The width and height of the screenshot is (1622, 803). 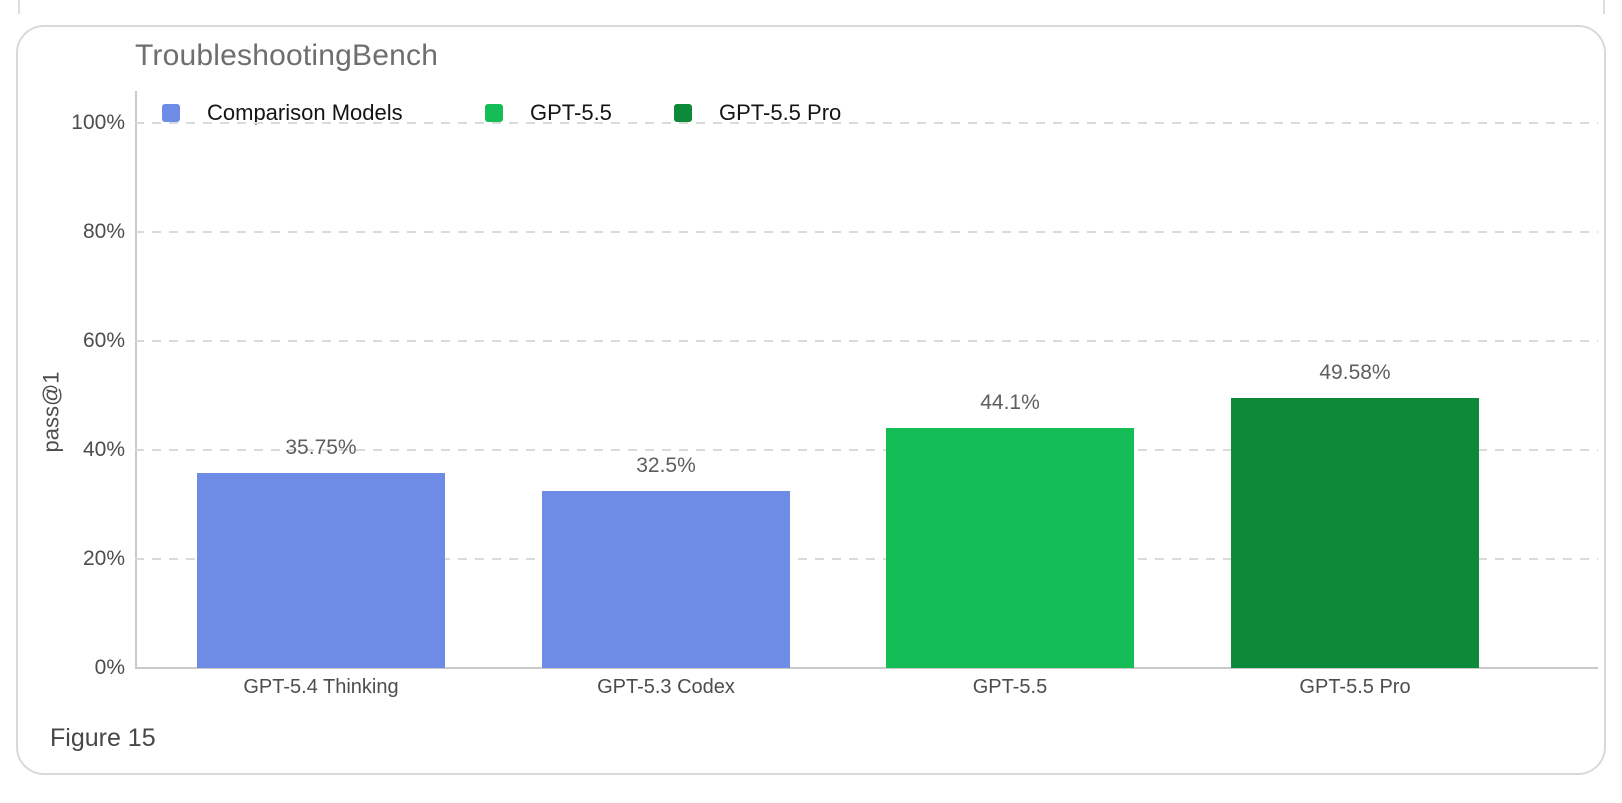 I want to click on y-tick-label-40: 40%, so click(x=103, y=449).